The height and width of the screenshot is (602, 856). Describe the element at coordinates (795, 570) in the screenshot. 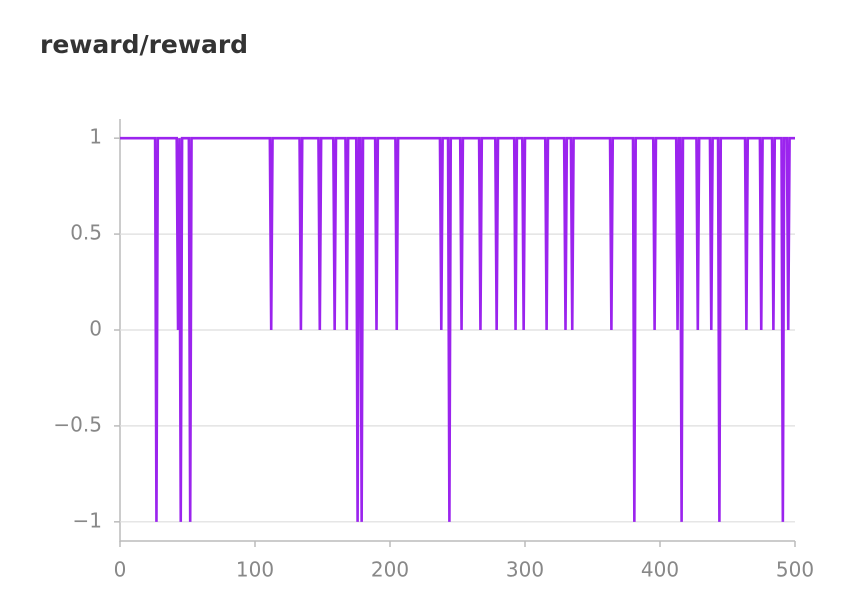

I see `x-tick-label: 500` at that location.